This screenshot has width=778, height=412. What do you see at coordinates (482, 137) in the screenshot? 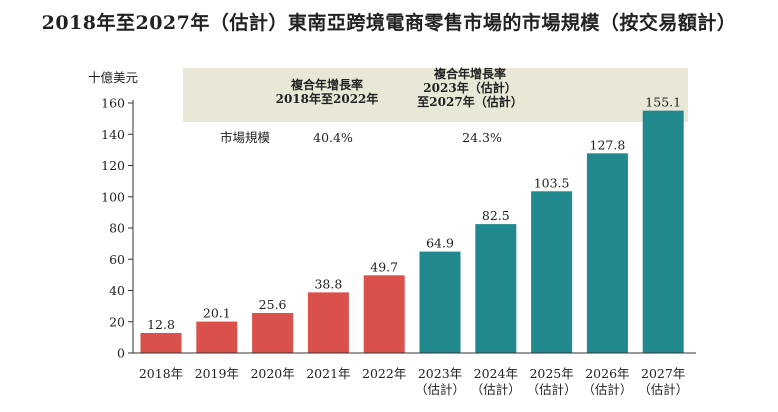
I see `cagr-value: 24.3%` at bounding box center [482, 137].